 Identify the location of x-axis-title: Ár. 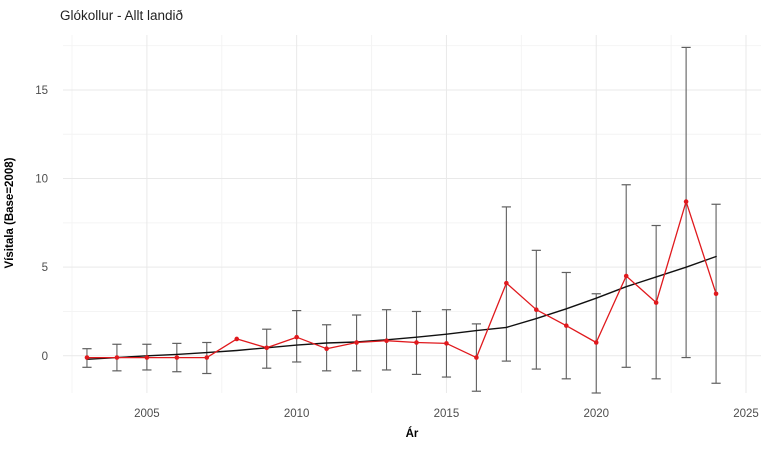
(412, 434).